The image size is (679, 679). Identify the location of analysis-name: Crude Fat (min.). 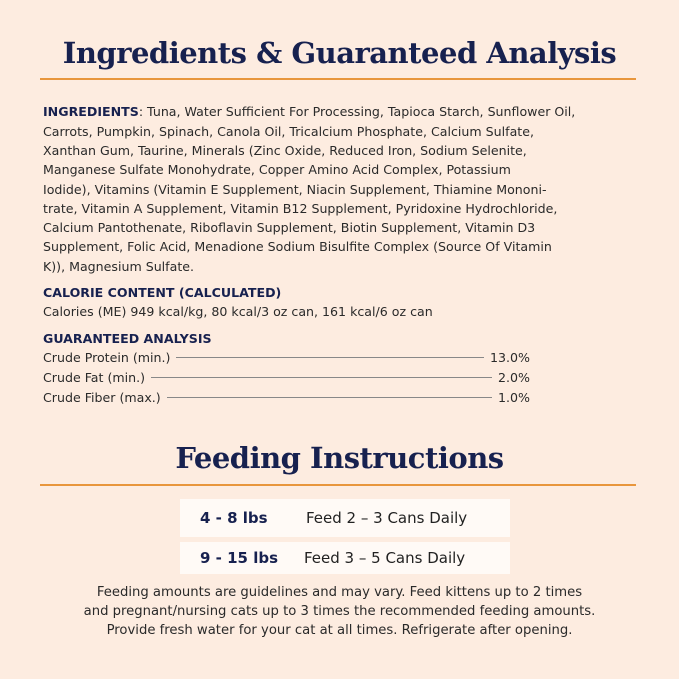
(94, 377).